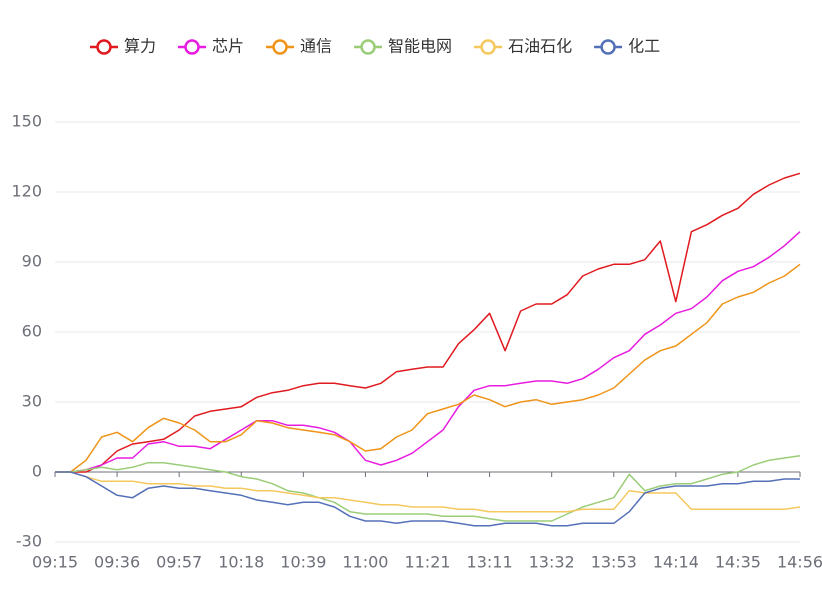  What do you see at coordinates (738, 562) in the screenshot?
I see `x-tick-label: 14:35` at bounding box center [738, 562].